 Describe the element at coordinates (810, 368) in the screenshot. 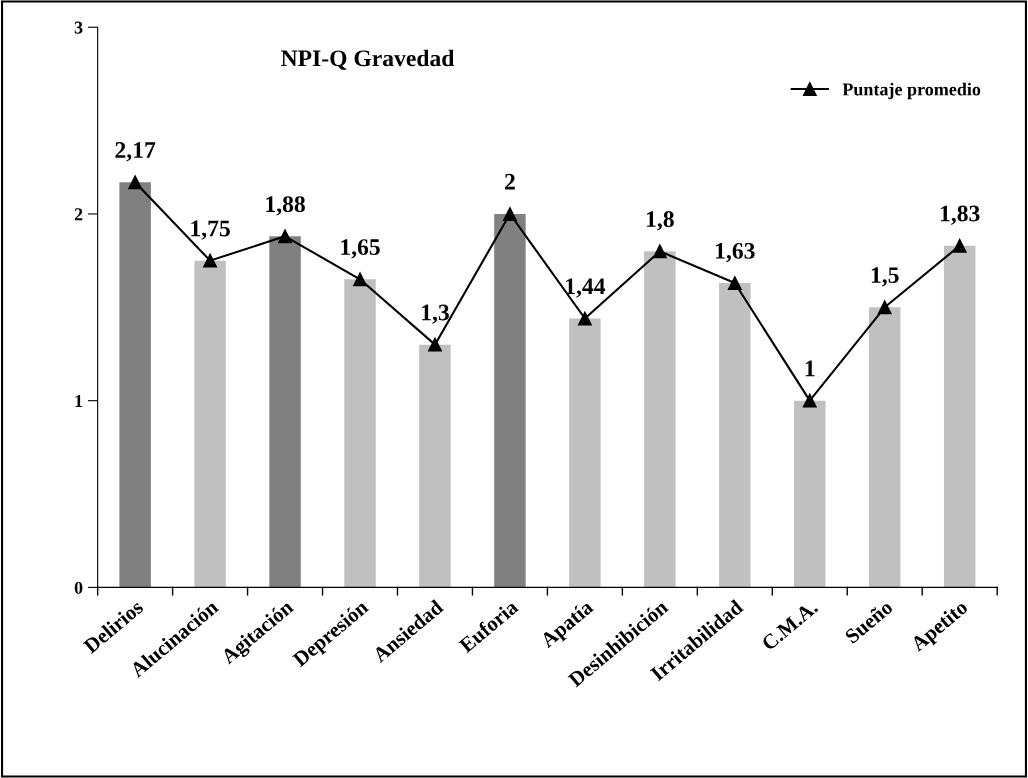

I see `data-label: 1` at that location.